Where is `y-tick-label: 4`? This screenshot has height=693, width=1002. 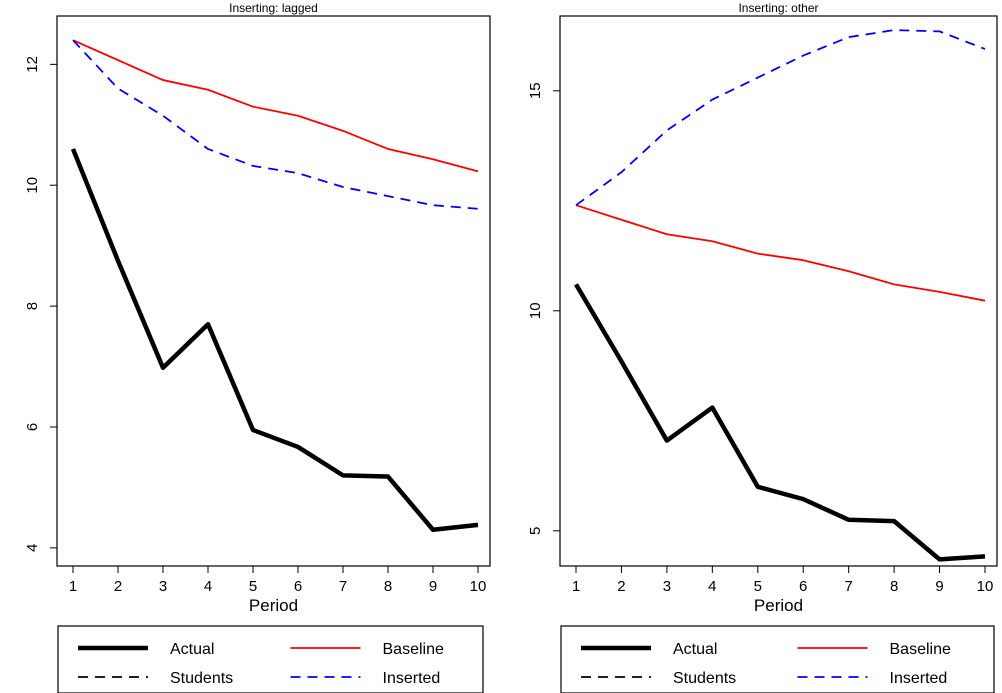 y-tick-label: 4 is located at coordinates (32, 548).